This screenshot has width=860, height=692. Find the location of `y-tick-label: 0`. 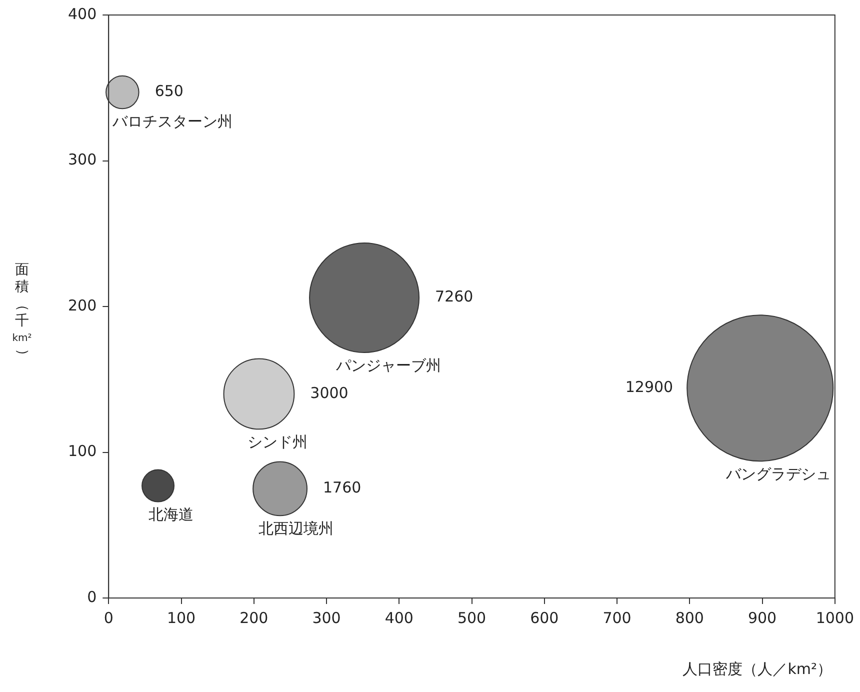

y-tick-label: 0 is located at coordinates (92, 597).